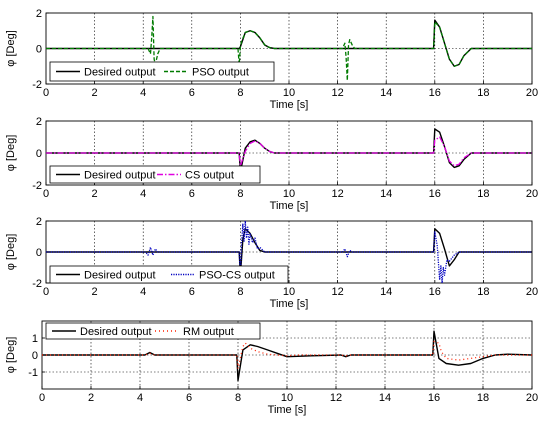 The height and width of the screenshot is (423, 550). What do you see at coordinates (209, 176) in the screenshot?
I see `legend-entry: CS output` at bounding box center [209, 176].